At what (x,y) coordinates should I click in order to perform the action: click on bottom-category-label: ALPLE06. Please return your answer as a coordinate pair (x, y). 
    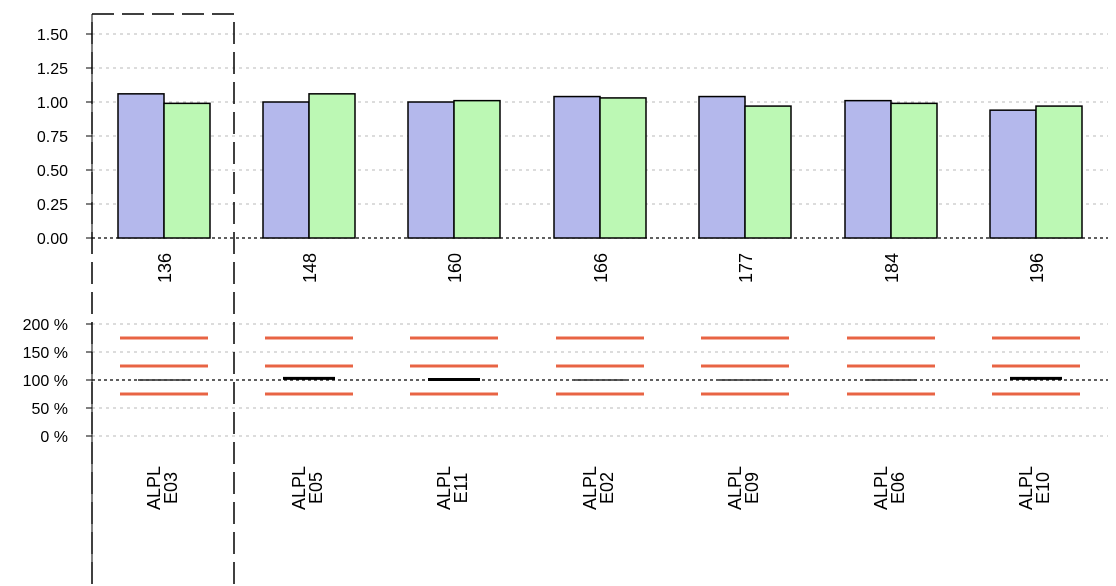
    Looking at the image, I should click on (889, 488).